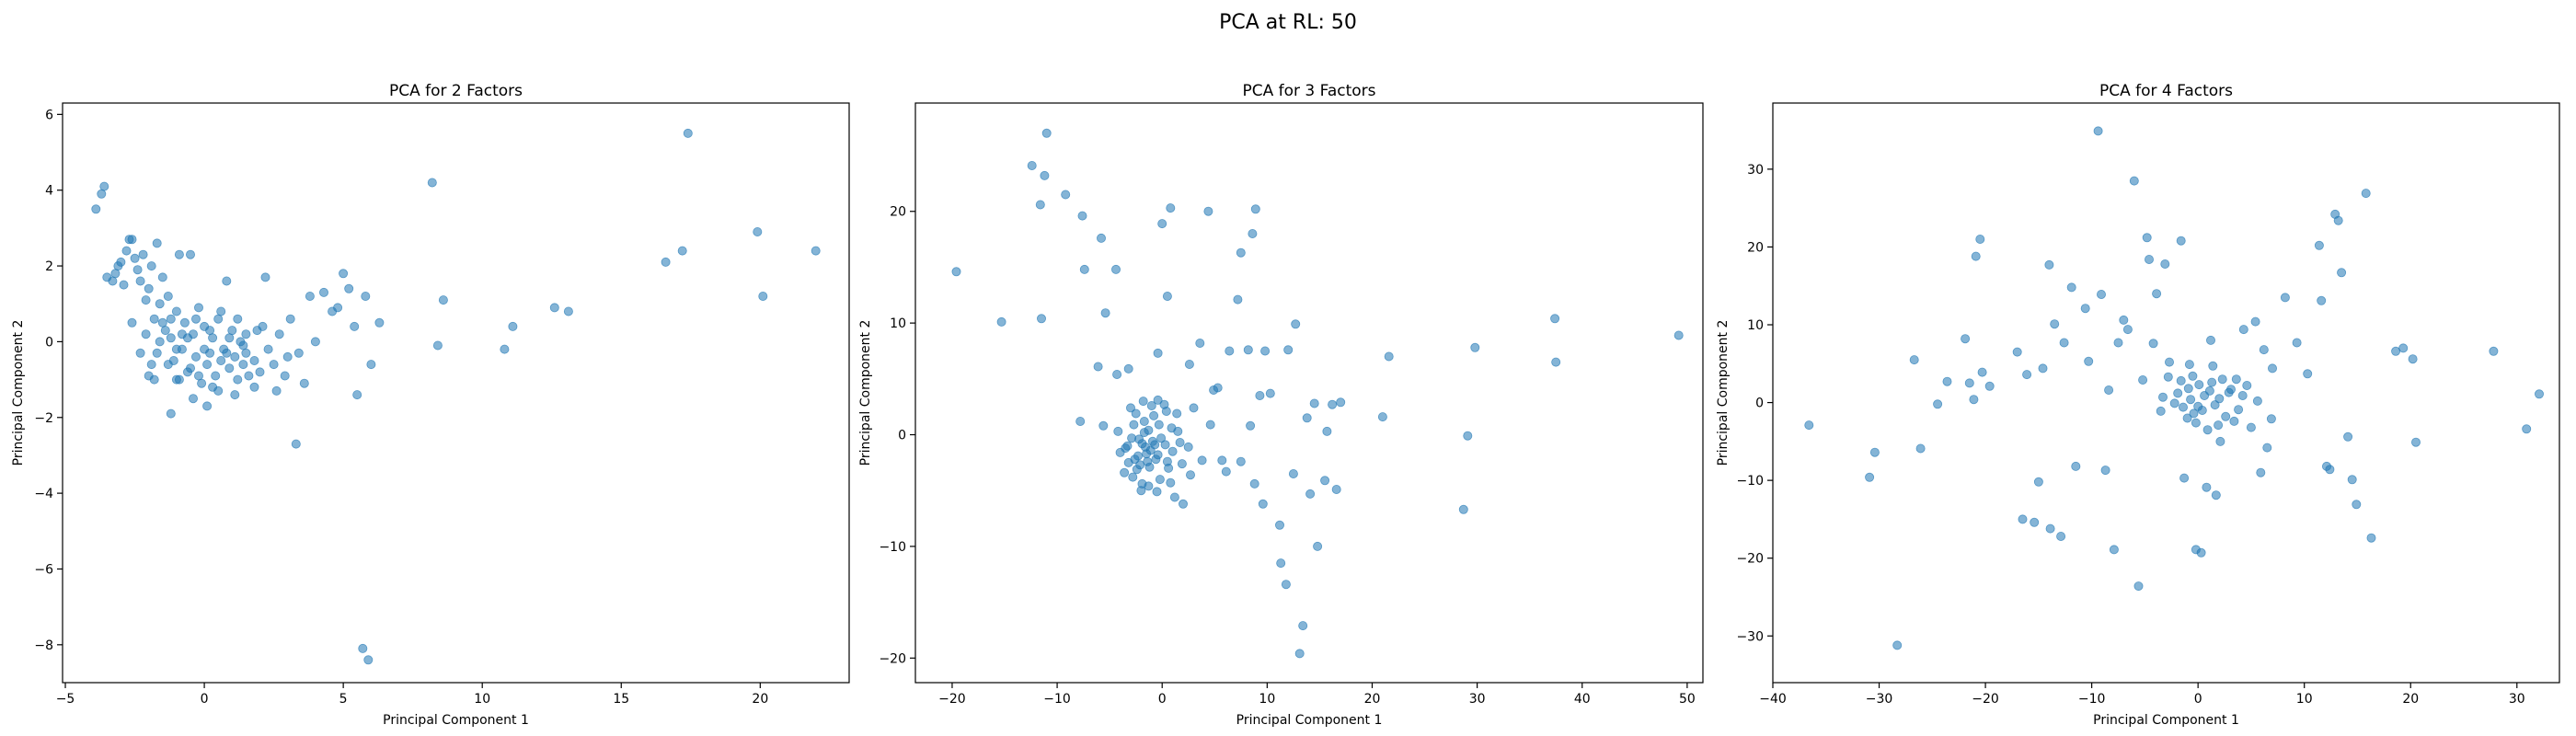  I want to click on x-tick-label: 50, so click(1687, 699).